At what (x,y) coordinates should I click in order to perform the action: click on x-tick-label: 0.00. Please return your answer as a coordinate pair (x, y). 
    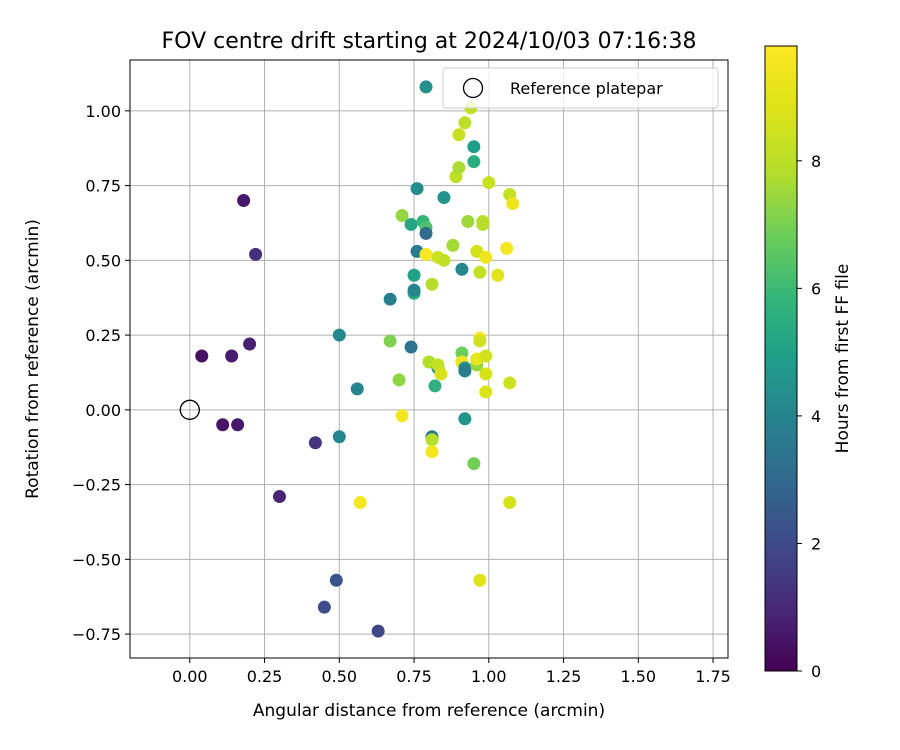
    Looking at the image, I should click on (190, 676).